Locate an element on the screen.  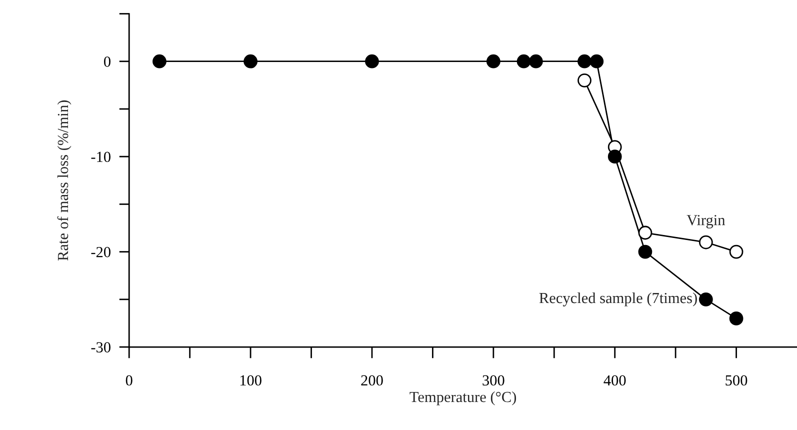
x-tick-label: 500 is located at coordinates (737, 380).